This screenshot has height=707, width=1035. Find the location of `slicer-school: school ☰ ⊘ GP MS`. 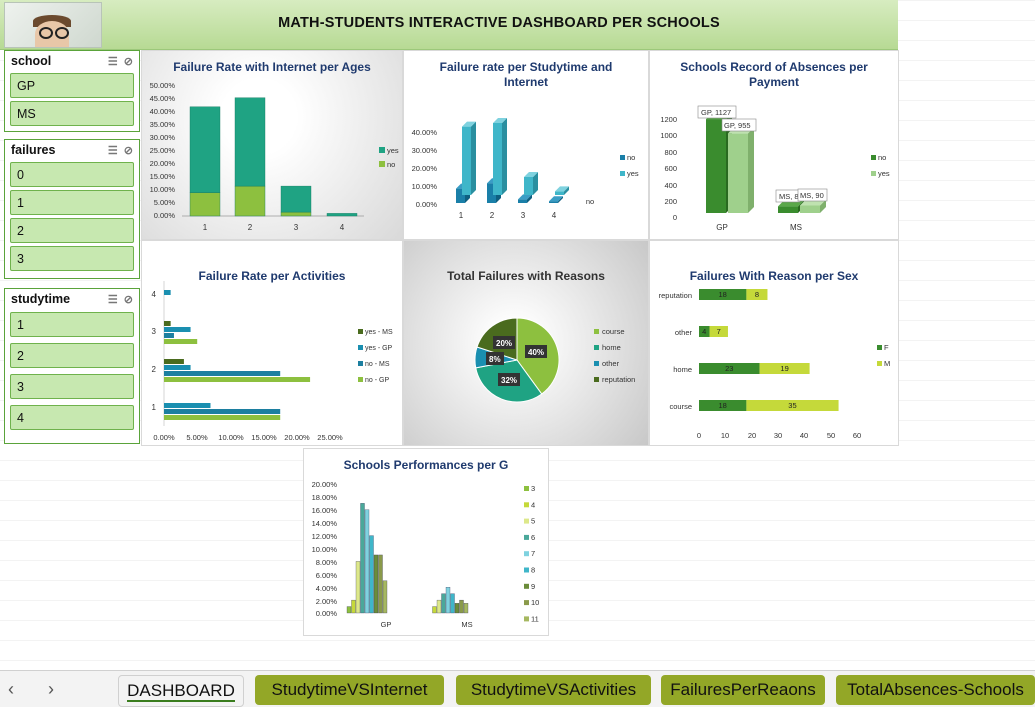

slicer-school: school ☰ ⊘ GP MS is located at coordinates (72, 91).